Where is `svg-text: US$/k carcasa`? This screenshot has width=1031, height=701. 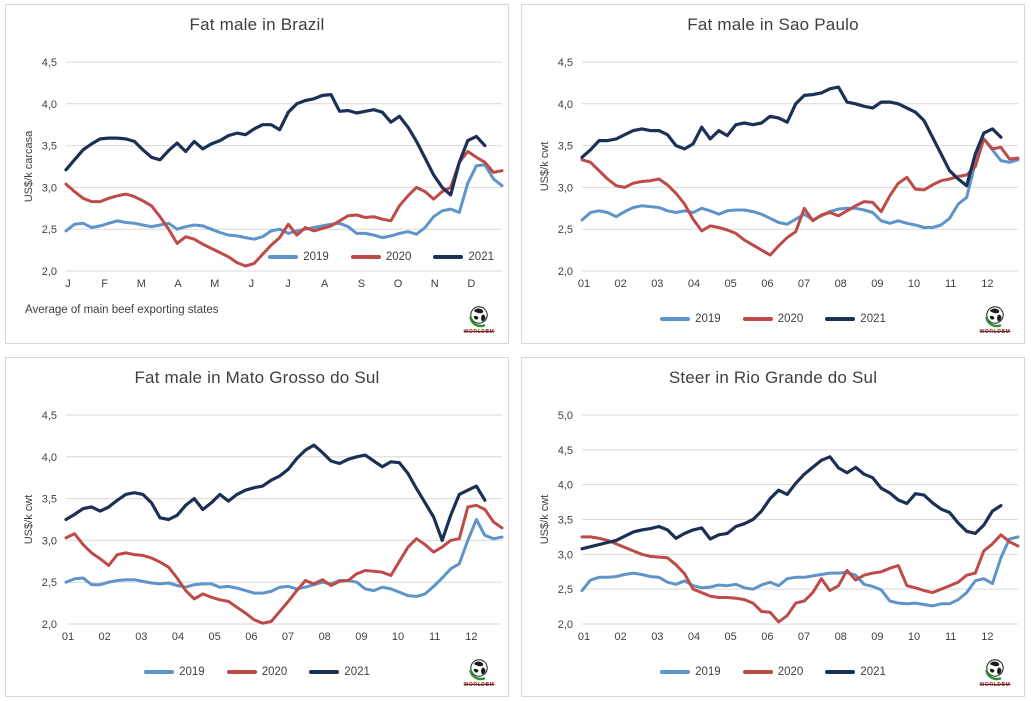
svg-text: US$/k carcasa is located at coordinates (29, 166).